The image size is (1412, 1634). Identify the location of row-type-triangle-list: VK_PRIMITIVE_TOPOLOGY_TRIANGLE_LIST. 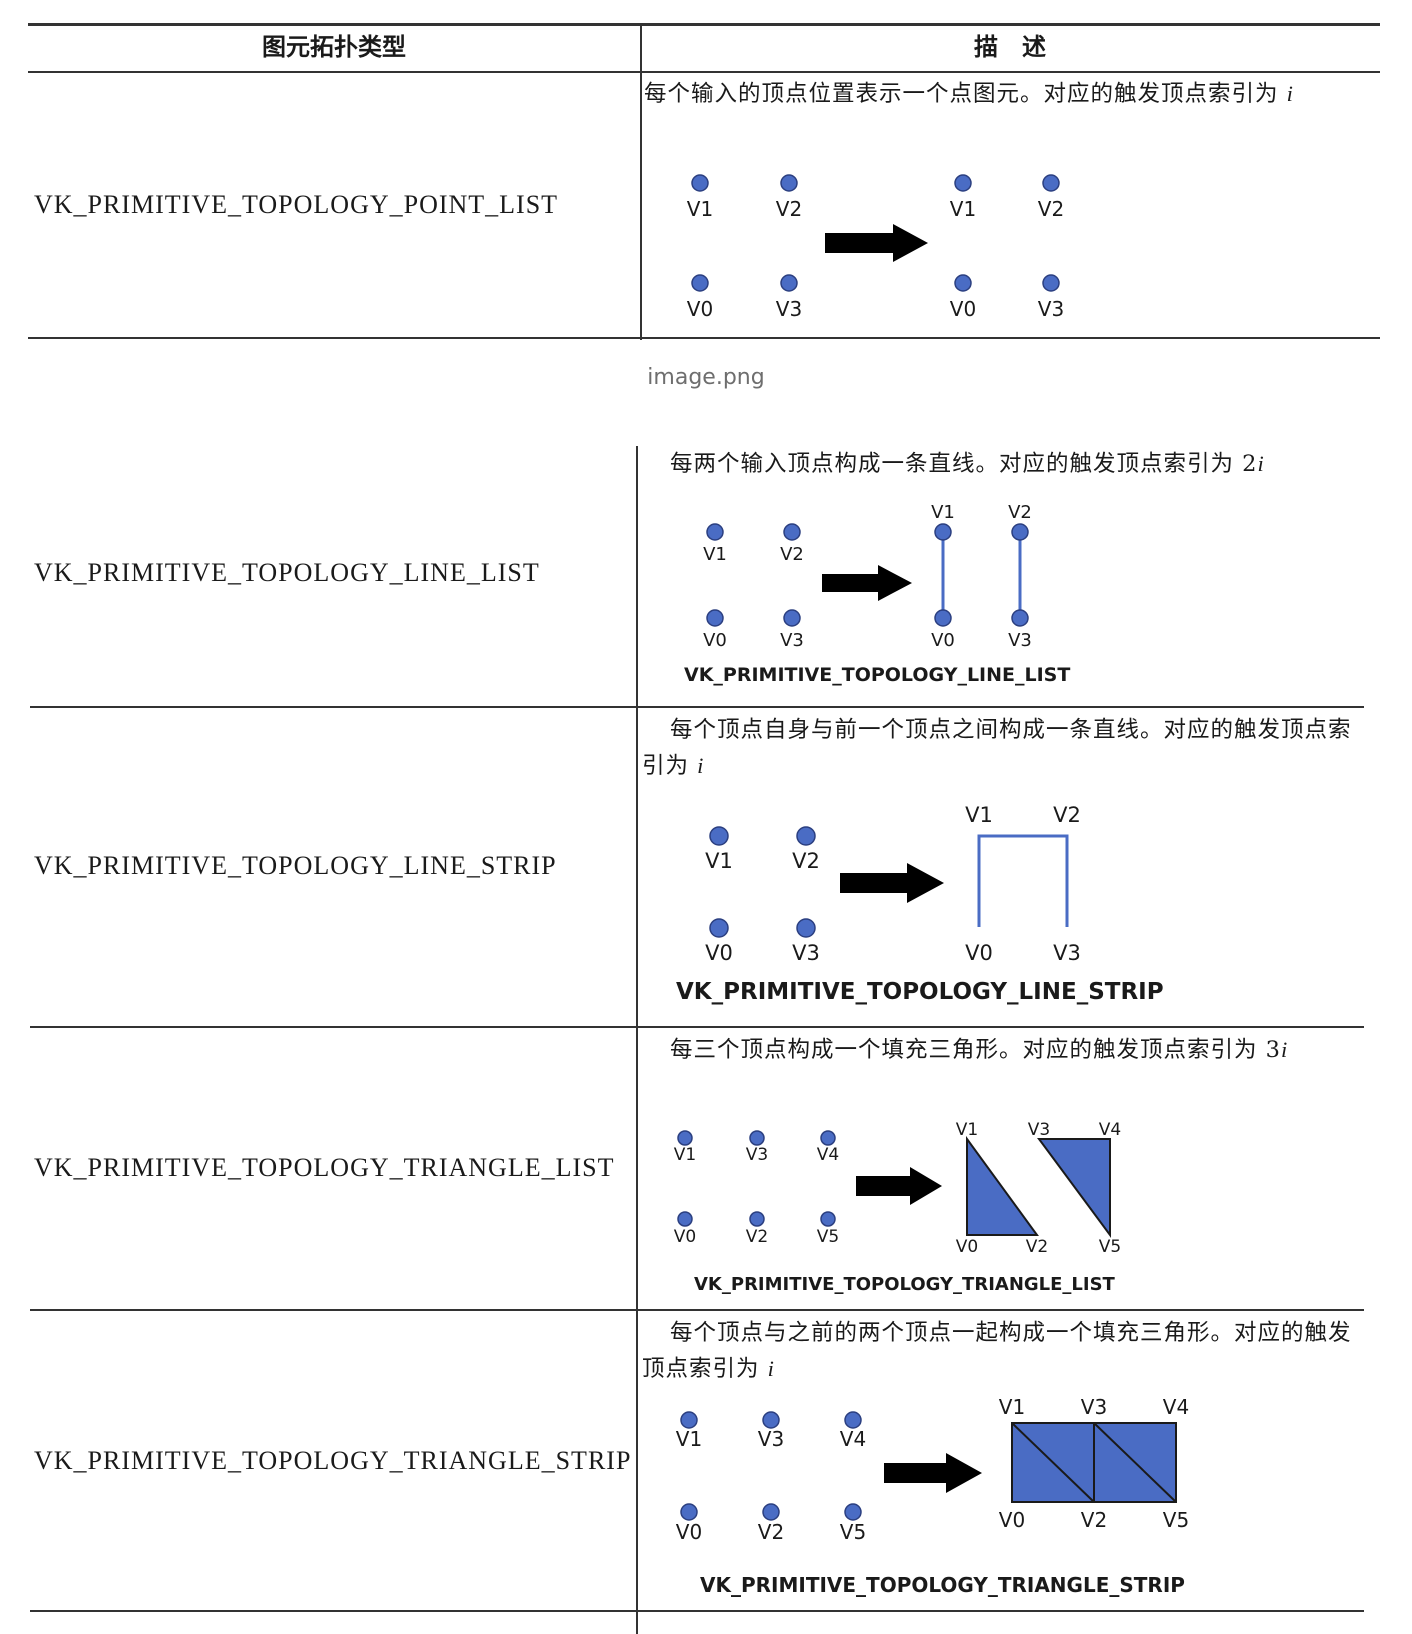
(324, 1167).